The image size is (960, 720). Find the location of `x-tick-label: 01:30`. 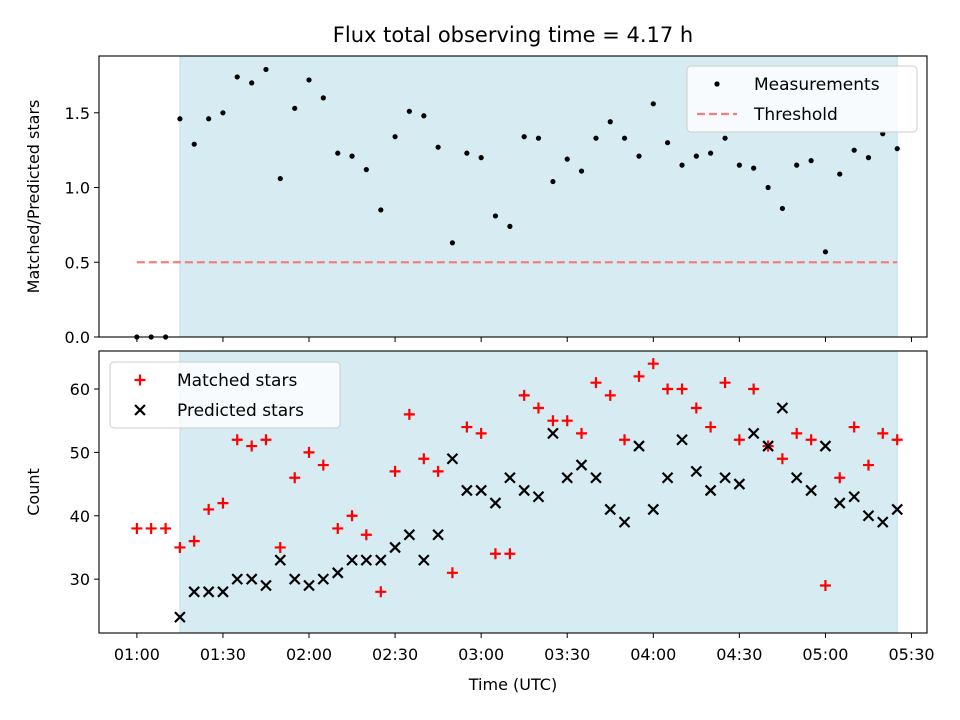

x-tick-label: 01:30 is located at coordinates (223, 654).